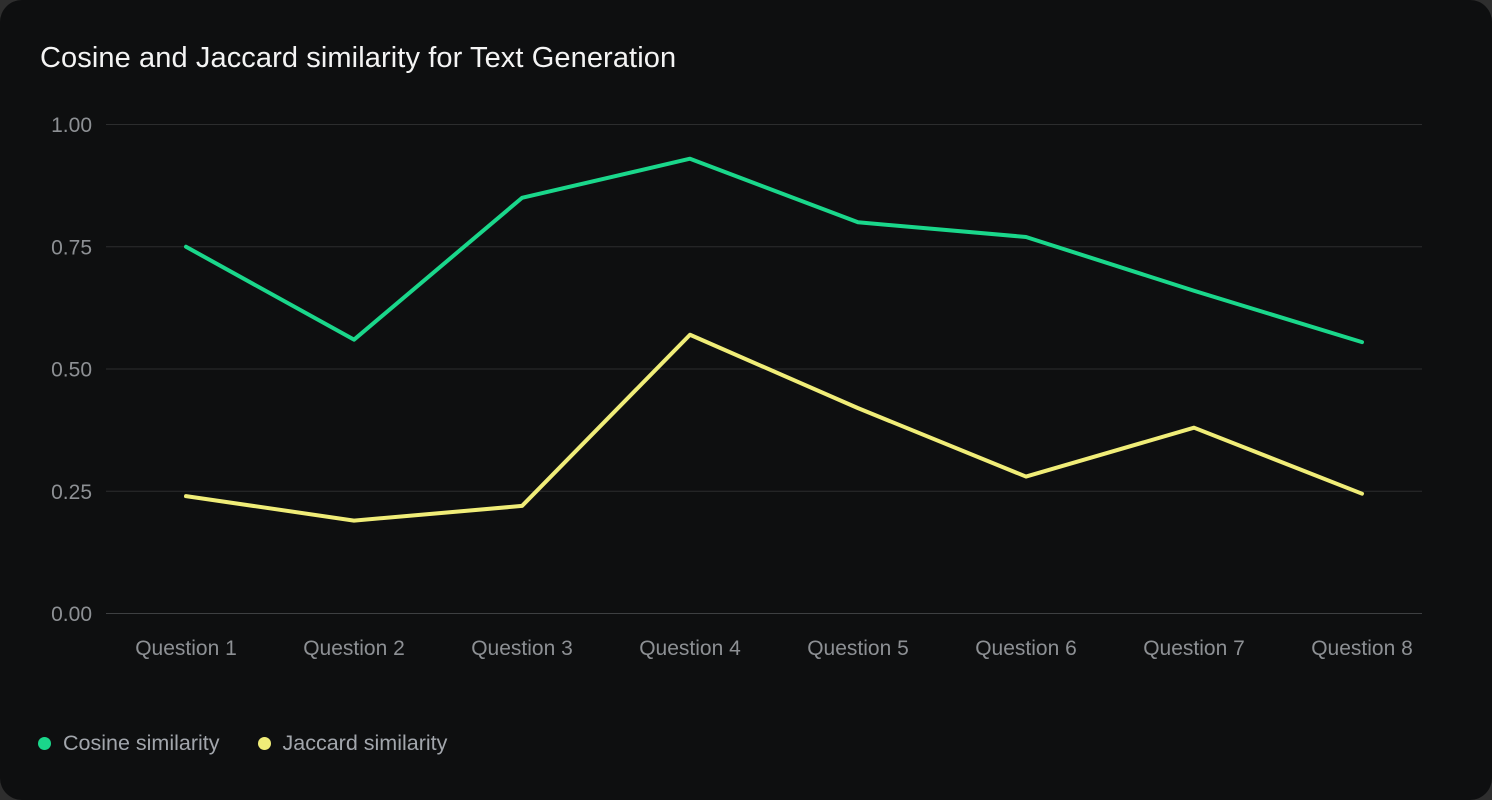 The image size is (1492, 800). What do you see at coordinates (71, 370) in the screenshot?
I see `y-axis-tick-label: 0.50` at bounding box center [71, 370].